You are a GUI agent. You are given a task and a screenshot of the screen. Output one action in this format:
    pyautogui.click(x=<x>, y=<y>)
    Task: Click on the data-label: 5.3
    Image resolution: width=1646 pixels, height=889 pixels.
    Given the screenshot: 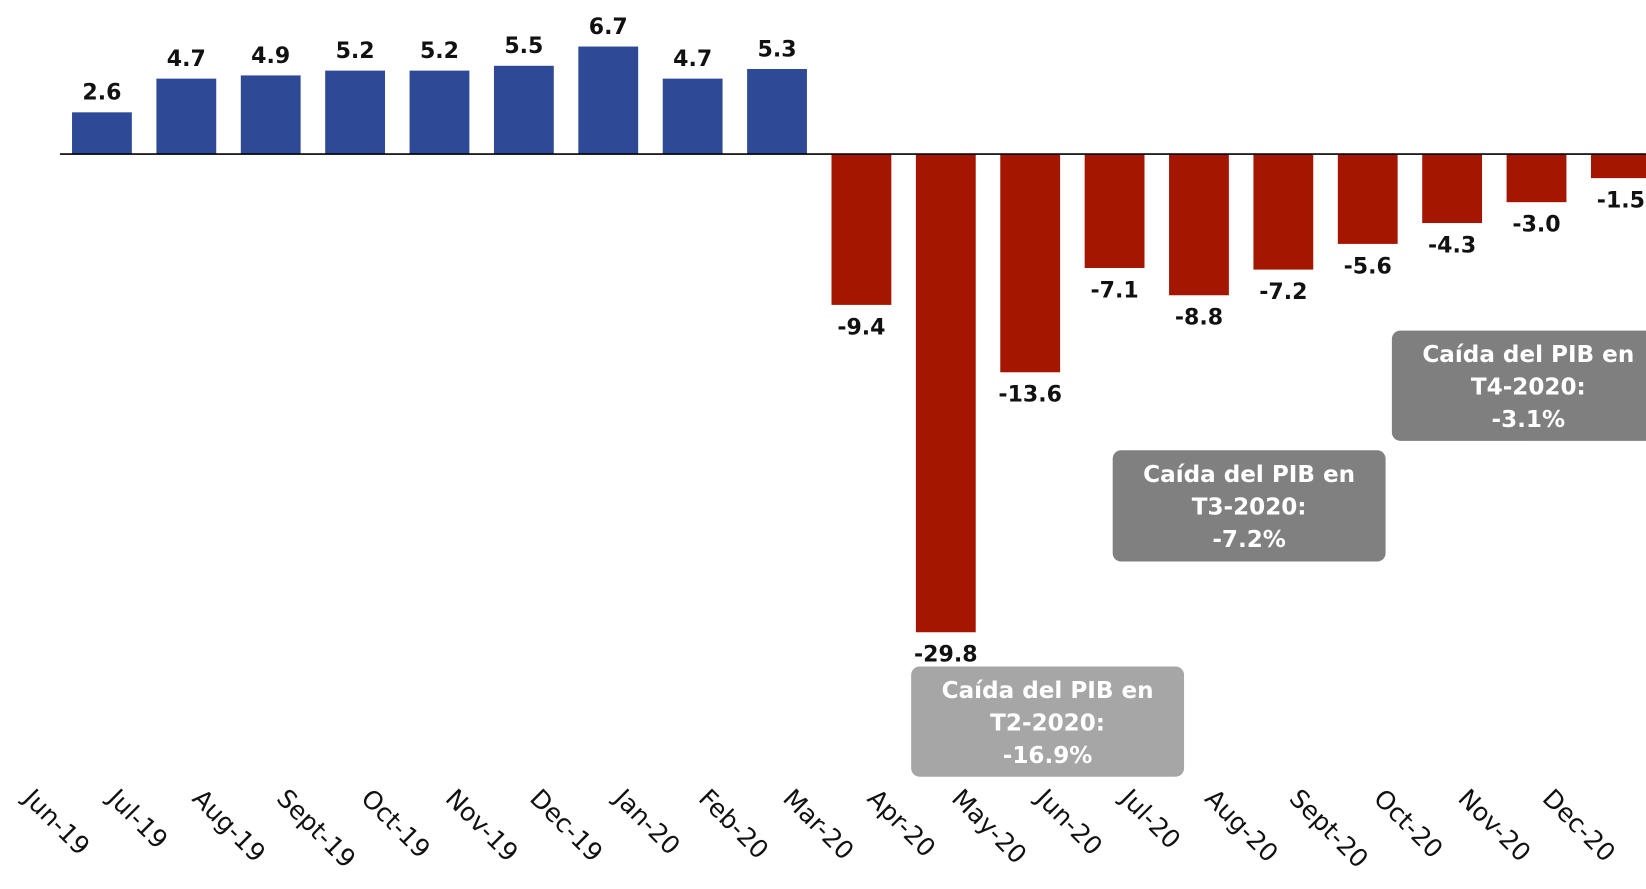 What is the action you would take?
    pyautogui.click(x=777, y=49)
    